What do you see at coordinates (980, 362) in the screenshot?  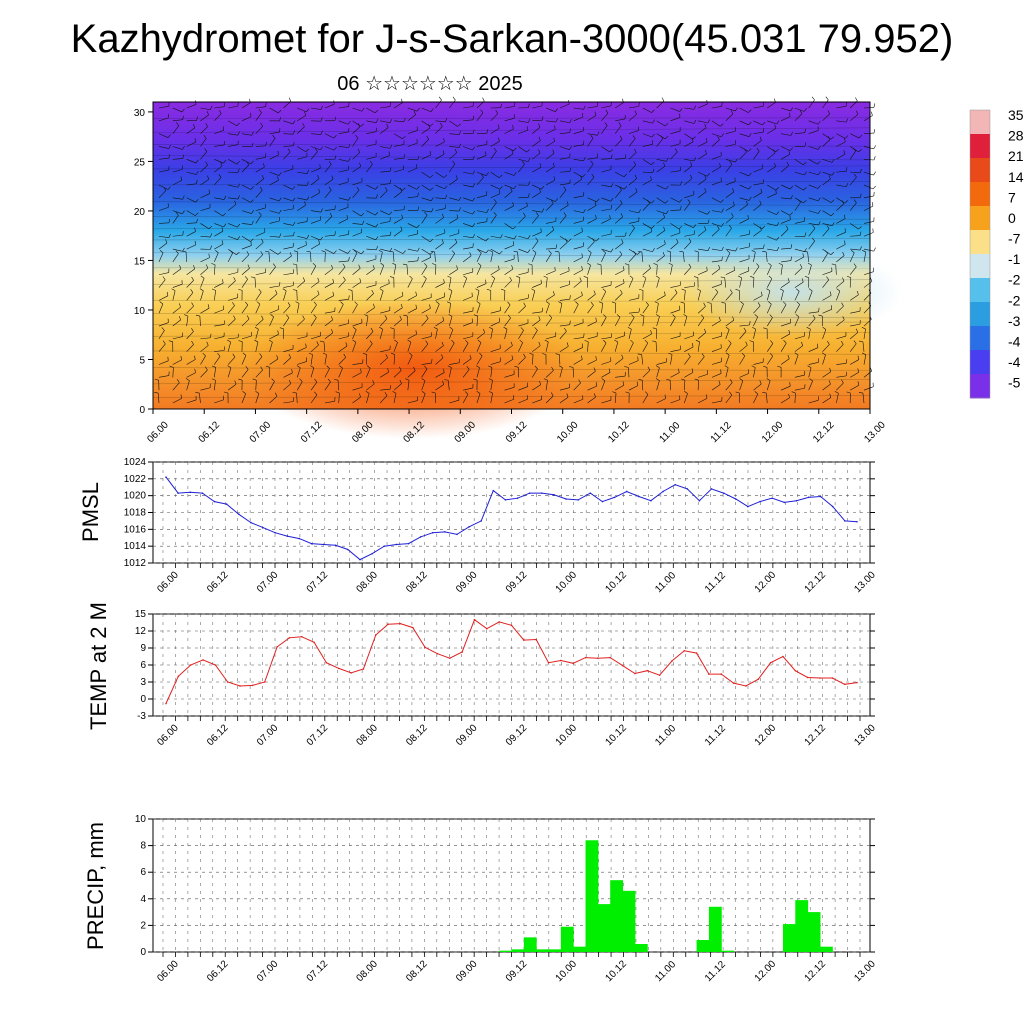 I see `colorbar-swatch` at bounding box center [980, 362].